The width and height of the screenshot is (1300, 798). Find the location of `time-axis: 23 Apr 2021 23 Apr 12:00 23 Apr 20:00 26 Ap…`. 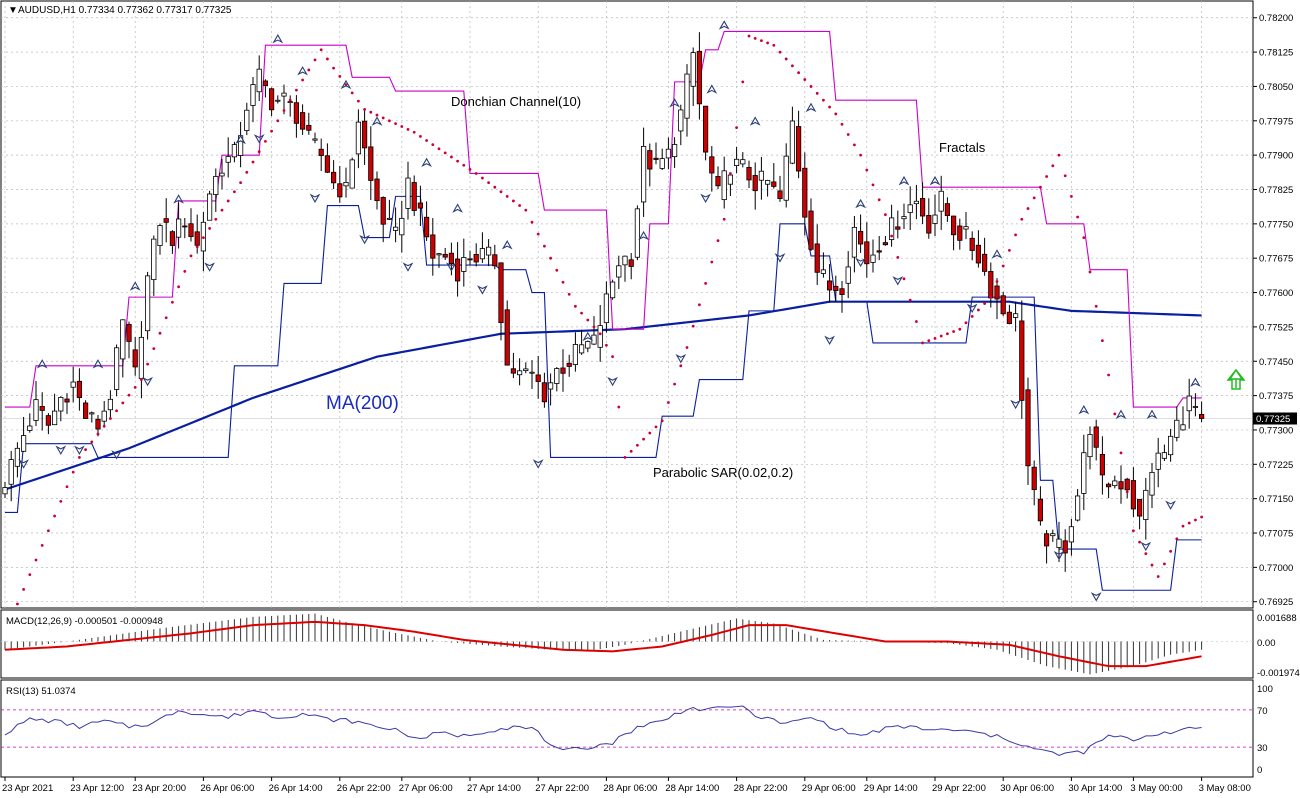

time-axis: 23 Apr 2021 23 Apr 12:00 23 Apr 20:00 26 Ap… is located at coordinates (626, 785).